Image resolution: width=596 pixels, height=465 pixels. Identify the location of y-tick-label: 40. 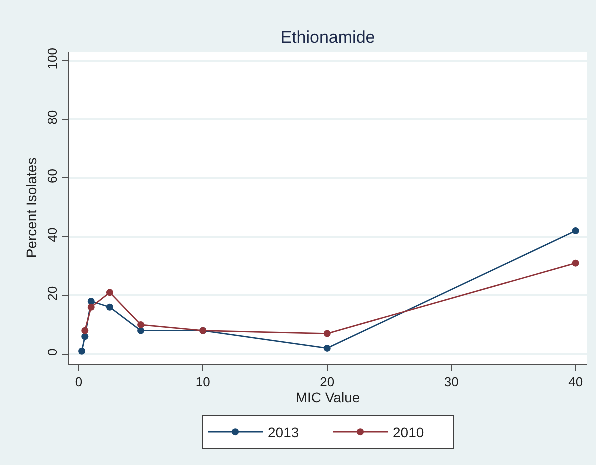
(52, 235).